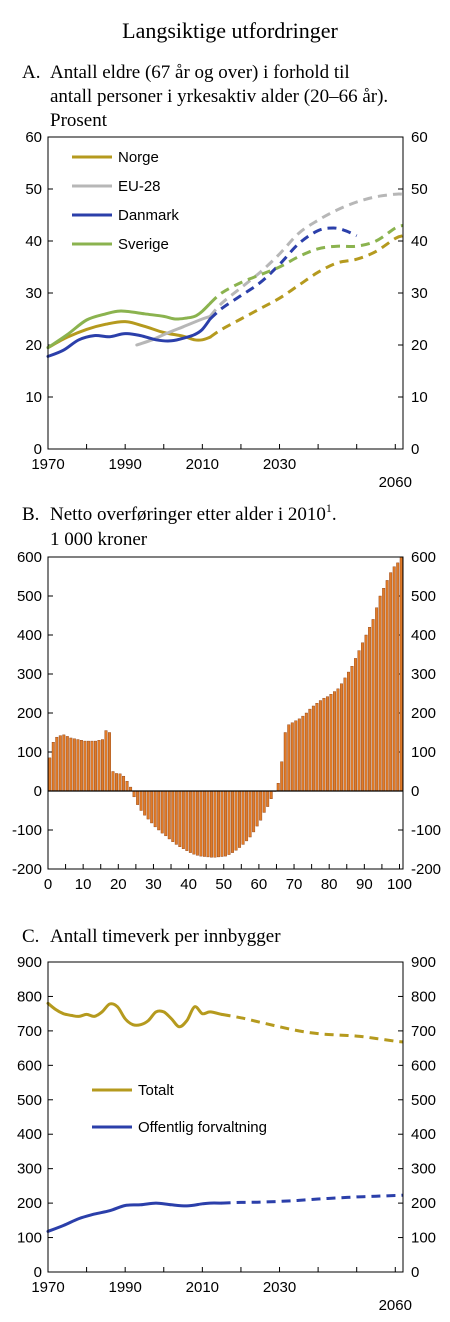 The width and height of the screenshot is (450, 1322). I want to click on panel-c-ytick-left-label: 100, so click(29, 1238).